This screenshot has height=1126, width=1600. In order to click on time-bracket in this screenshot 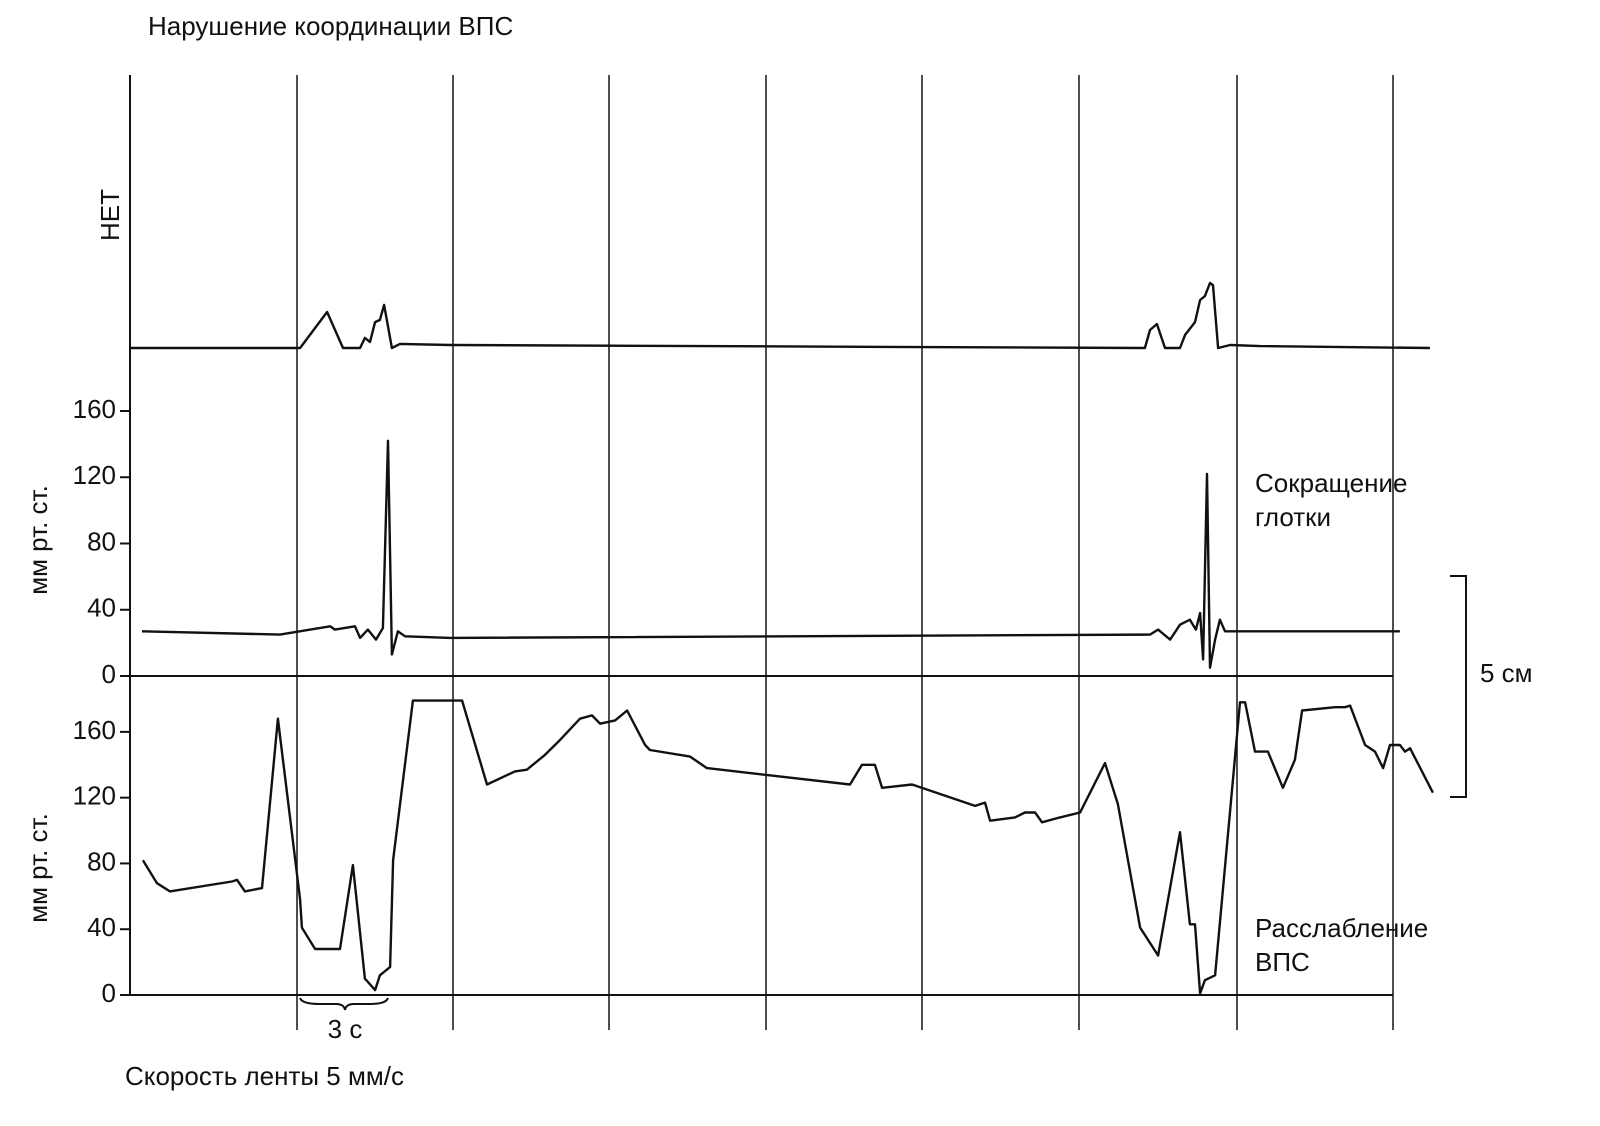, I will do `click(344, 1004)`.